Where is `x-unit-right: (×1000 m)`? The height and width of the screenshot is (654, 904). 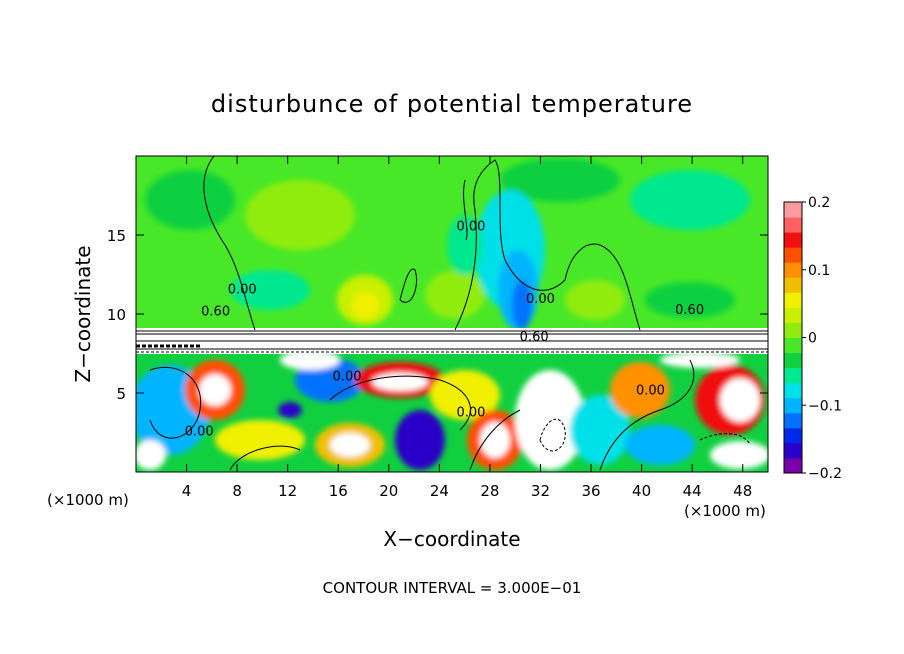 x-unit-right: (×1000 m) is located at coordinates (725, 511).